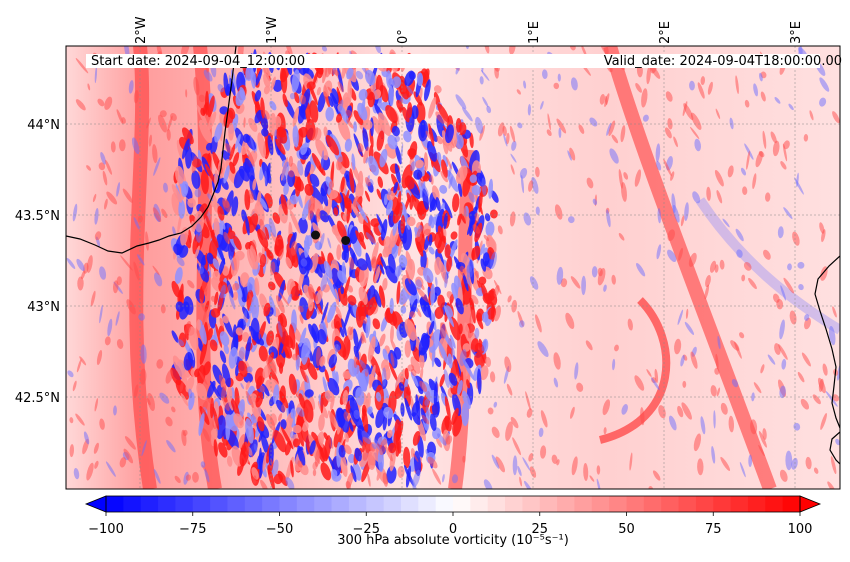 This screenshot has width=850, height=562. I want to click on colorbar-extend-high, so click(810, 504).